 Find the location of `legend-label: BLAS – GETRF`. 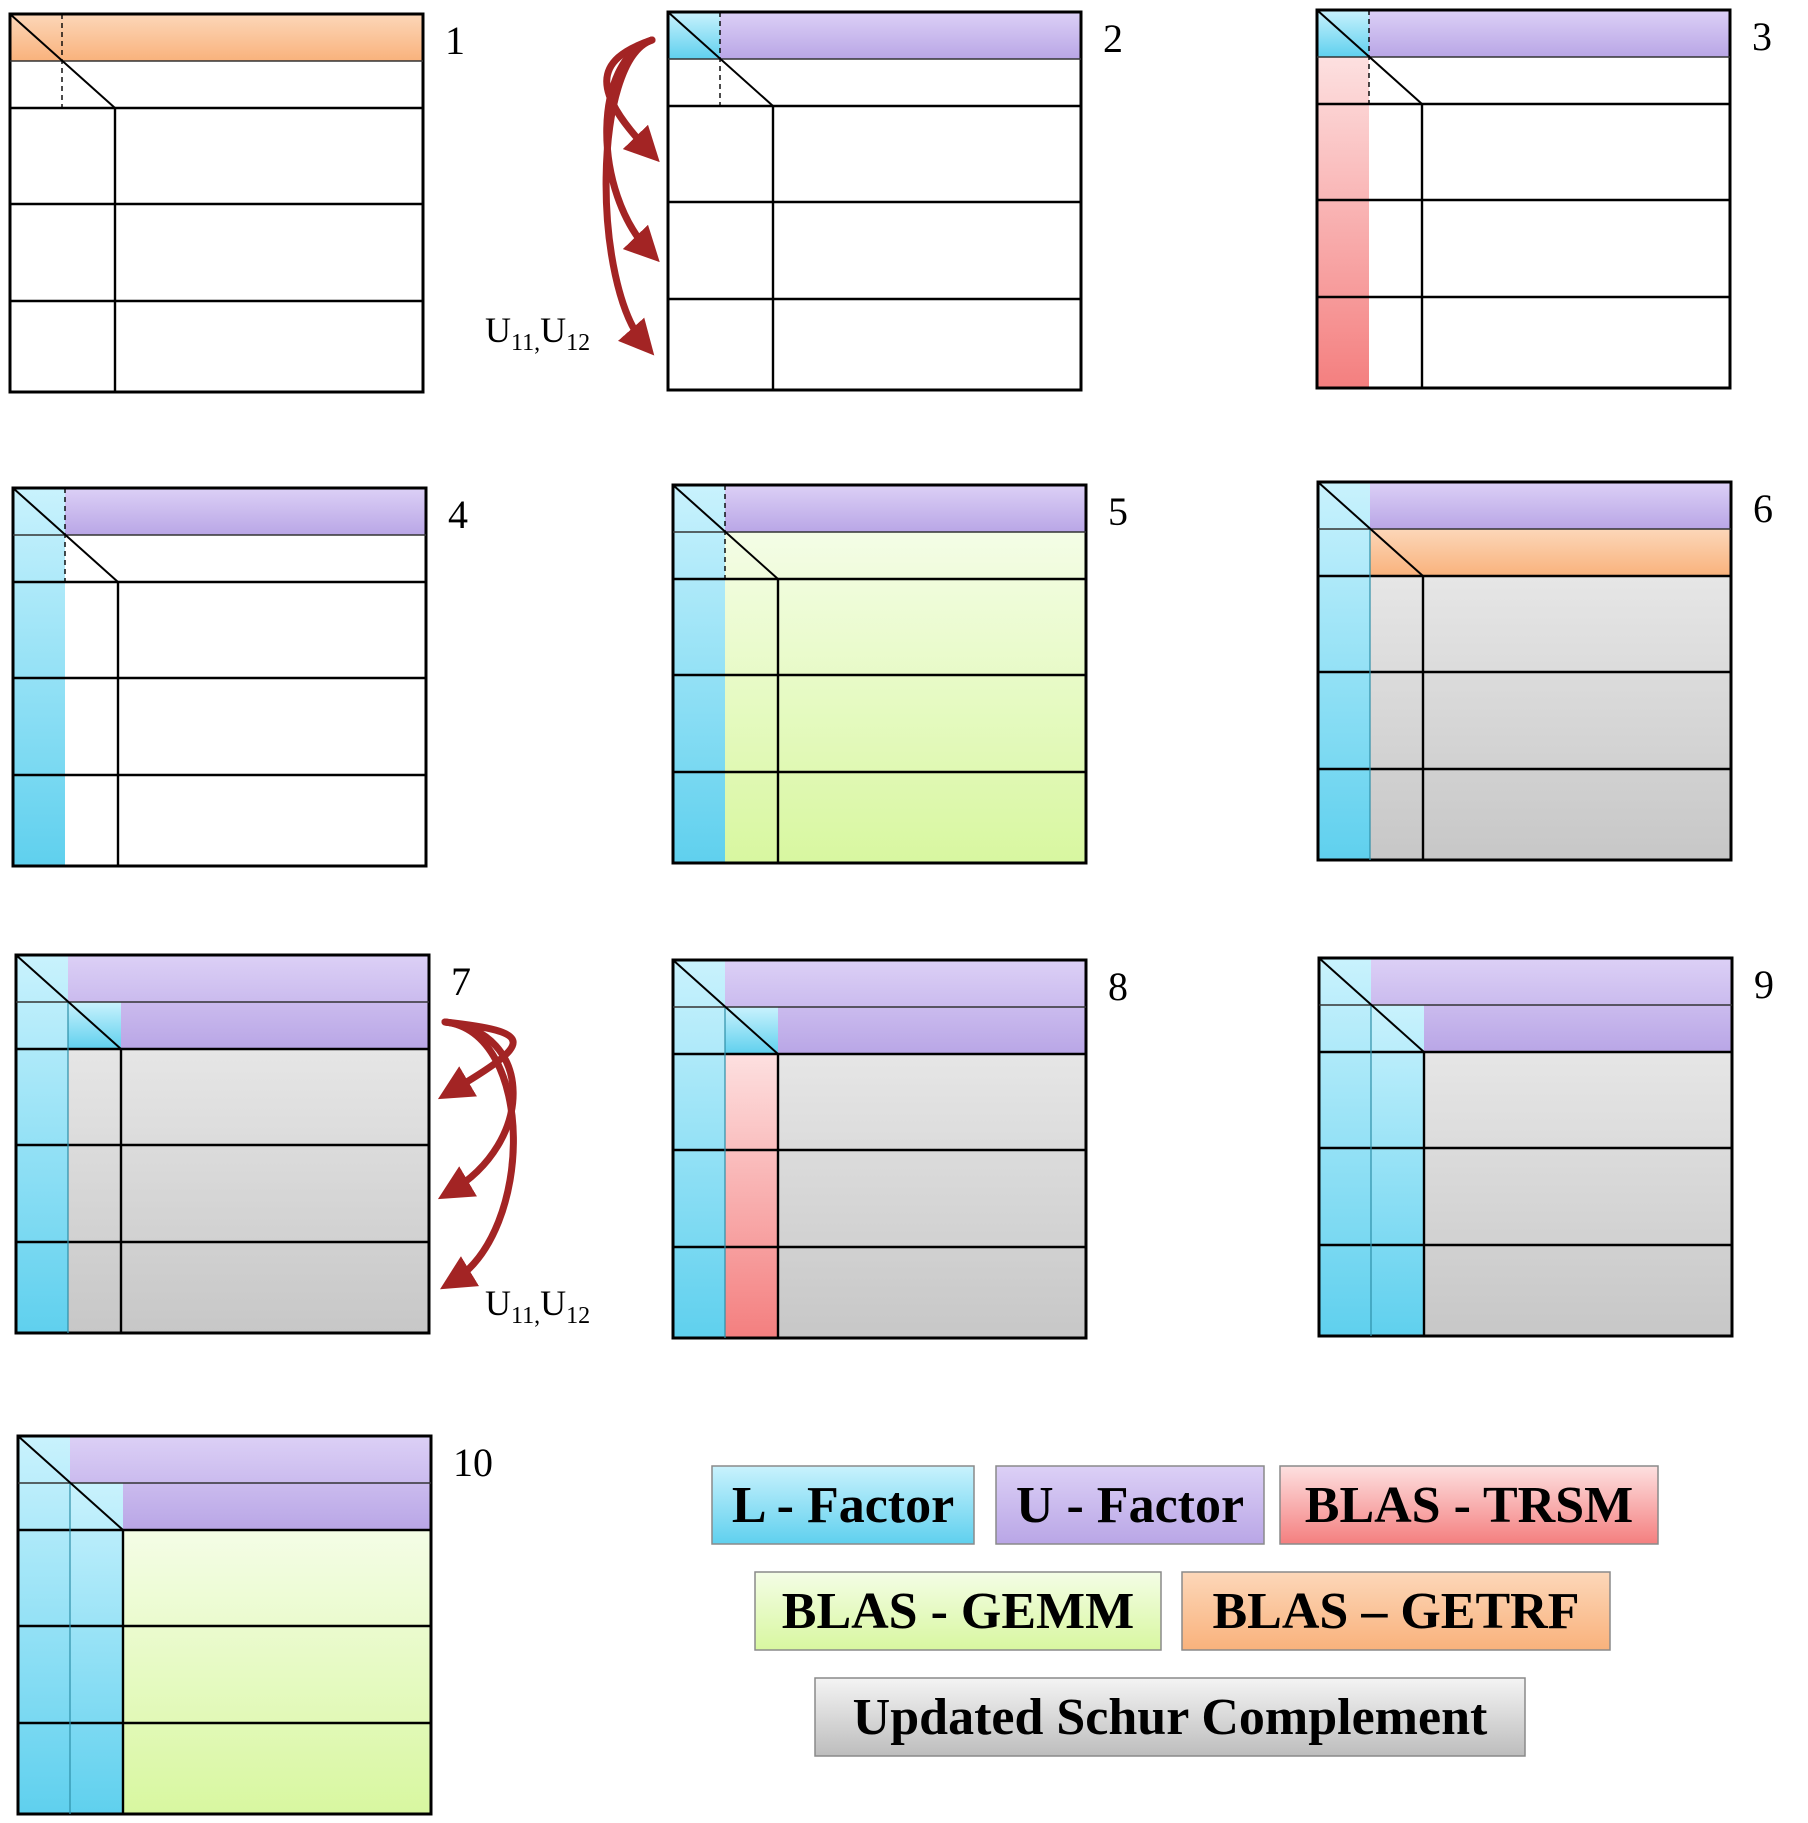

legend-label: BLAS – GETRF is located at coordinates (1396, 1611).